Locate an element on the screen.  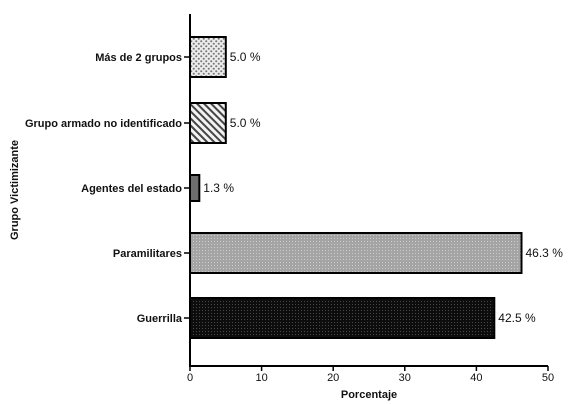
value-label-2: 1.3 % is located at coordinates (218, 188).